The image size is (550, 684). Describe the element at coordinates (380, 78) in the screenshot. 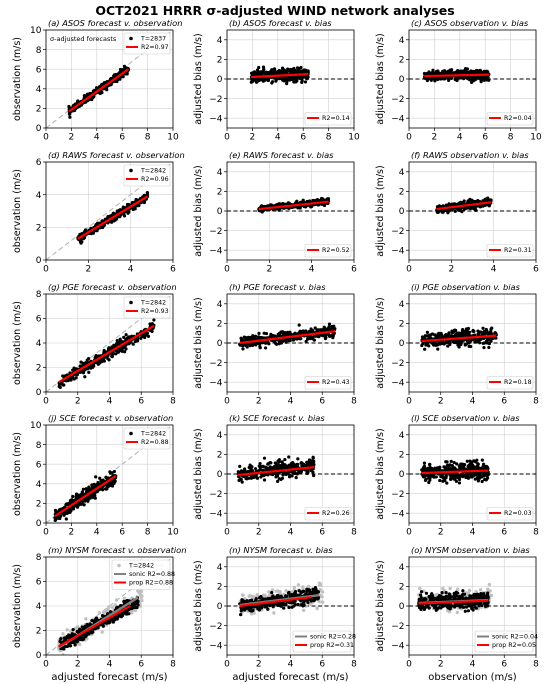

I see `y-axis-label: adjusted bias (m/s)` at that location.